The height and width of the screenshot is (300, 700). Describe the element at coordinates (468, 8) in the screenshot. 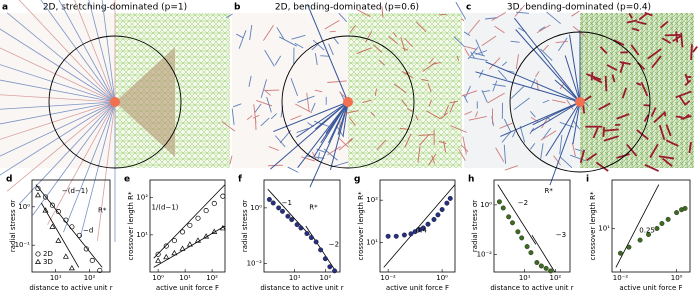

I see `panel-letter: c` at that location.